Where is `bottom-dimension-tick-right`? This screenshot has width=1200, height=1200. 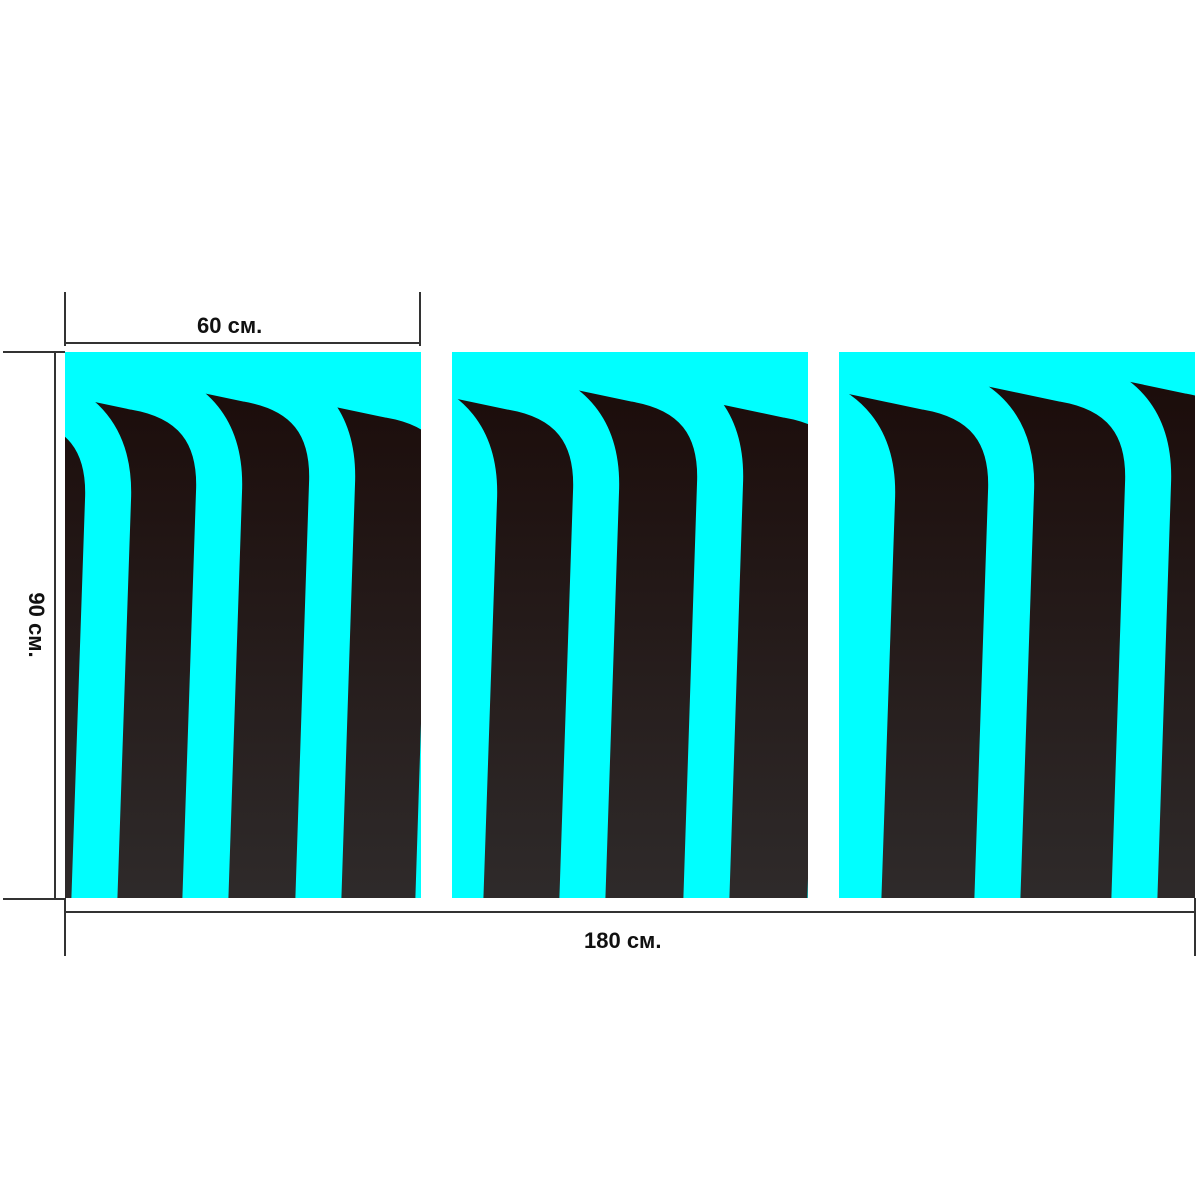 bottom-dimension-tick-right is located at coordinates (1195, 927).